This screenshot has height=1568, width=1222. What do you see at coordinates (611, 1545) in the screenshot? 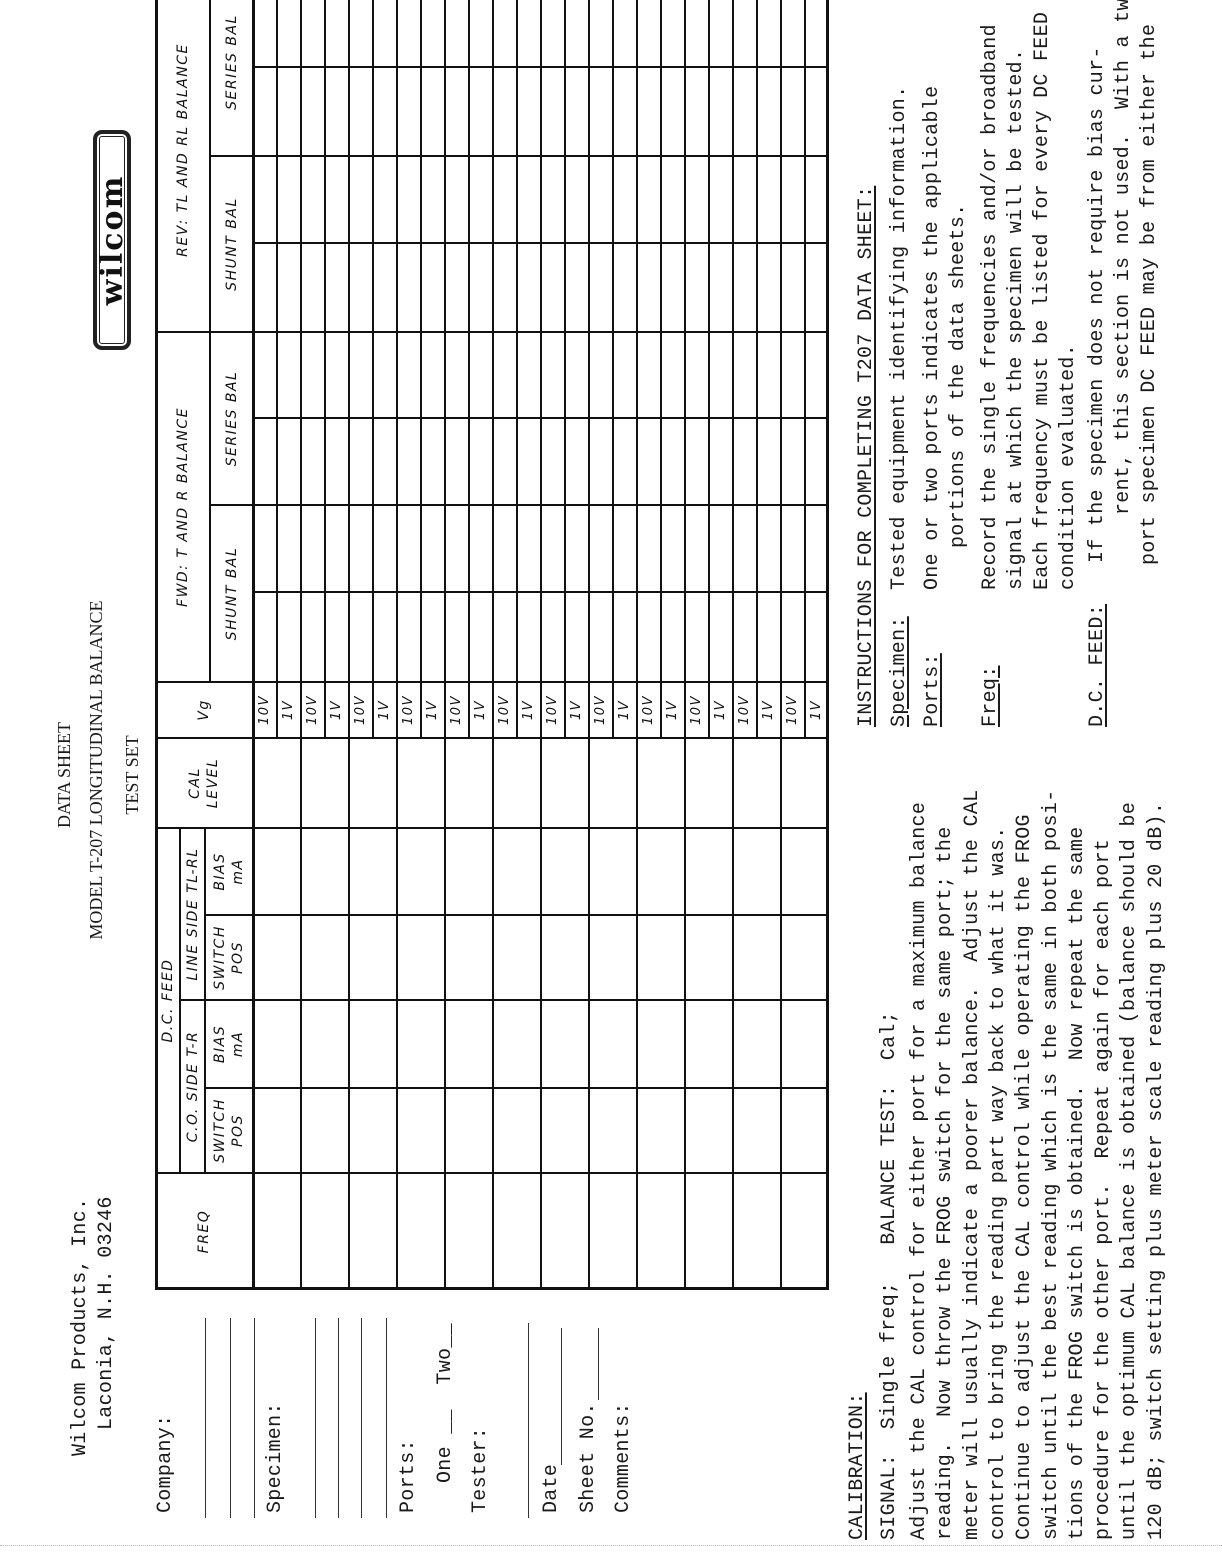
I see `scan-edge` at bounding box center [611, 1545].